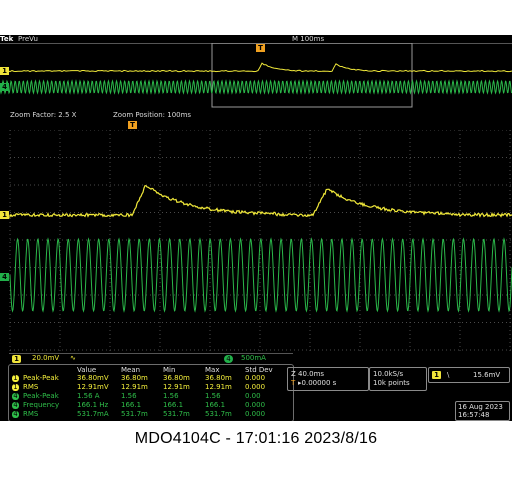  I want to click on ch1-badge: 1, so click(16, 359).